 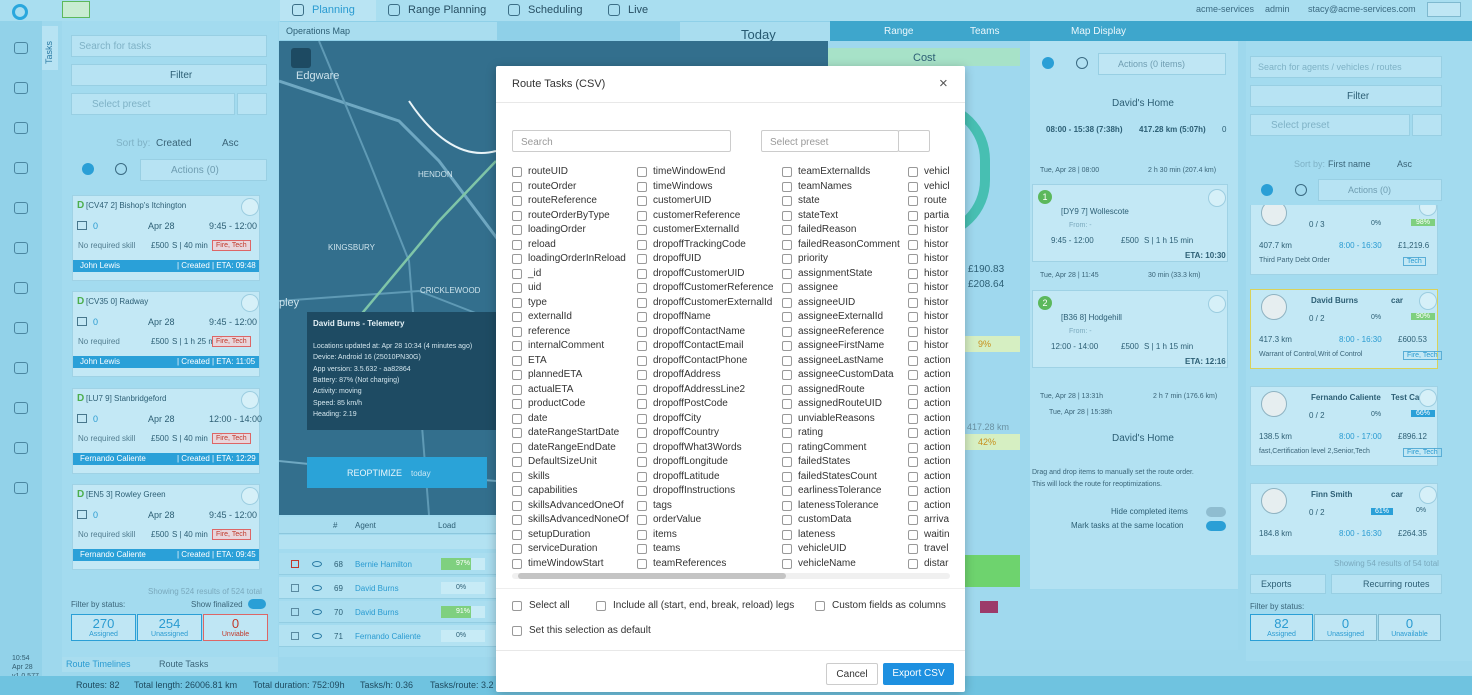 What do you see at coordinates (818, 215) in the screenshot?
I see `field-label: stateText` at bounding box center [818, 215].